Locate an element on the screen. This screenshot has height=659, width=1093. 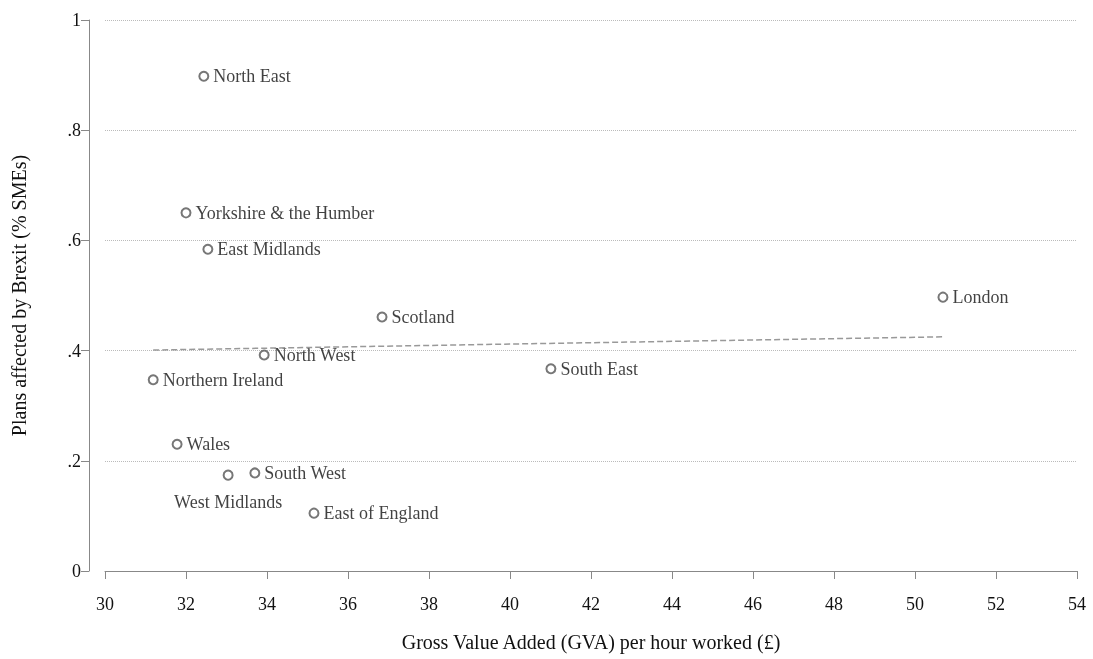
y-tick-label: .8 is located at coordinates (74, 130).